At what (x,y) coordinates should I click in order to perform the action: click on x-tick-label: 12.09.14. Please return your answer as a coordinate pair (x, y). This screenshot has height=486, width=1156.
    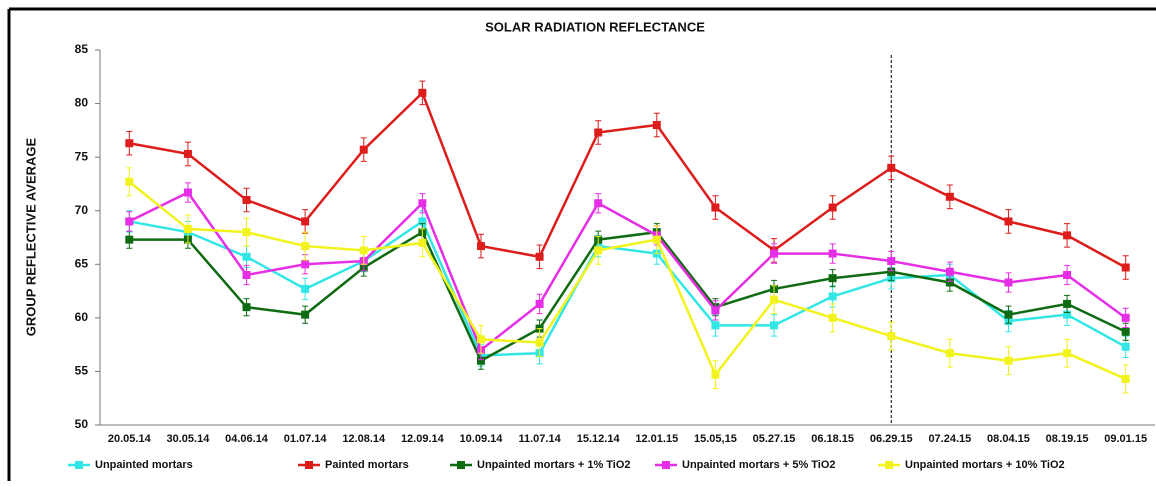
    Looking at the image, I should click on (423, 439).